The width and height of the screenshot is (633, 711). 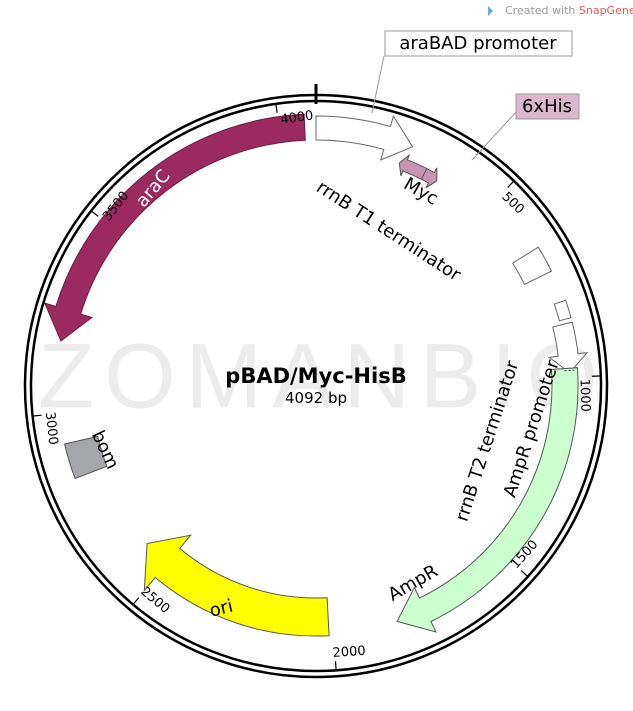 I want to click on araBAD-promoter, so click(x=364, y=137).